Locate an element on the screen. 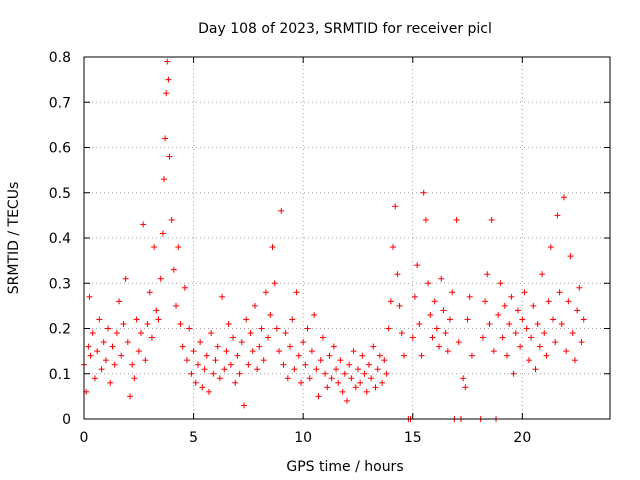 This screenshot has width=640, height=480. x-tick-label: 20 is located at coordinates (522, 438).